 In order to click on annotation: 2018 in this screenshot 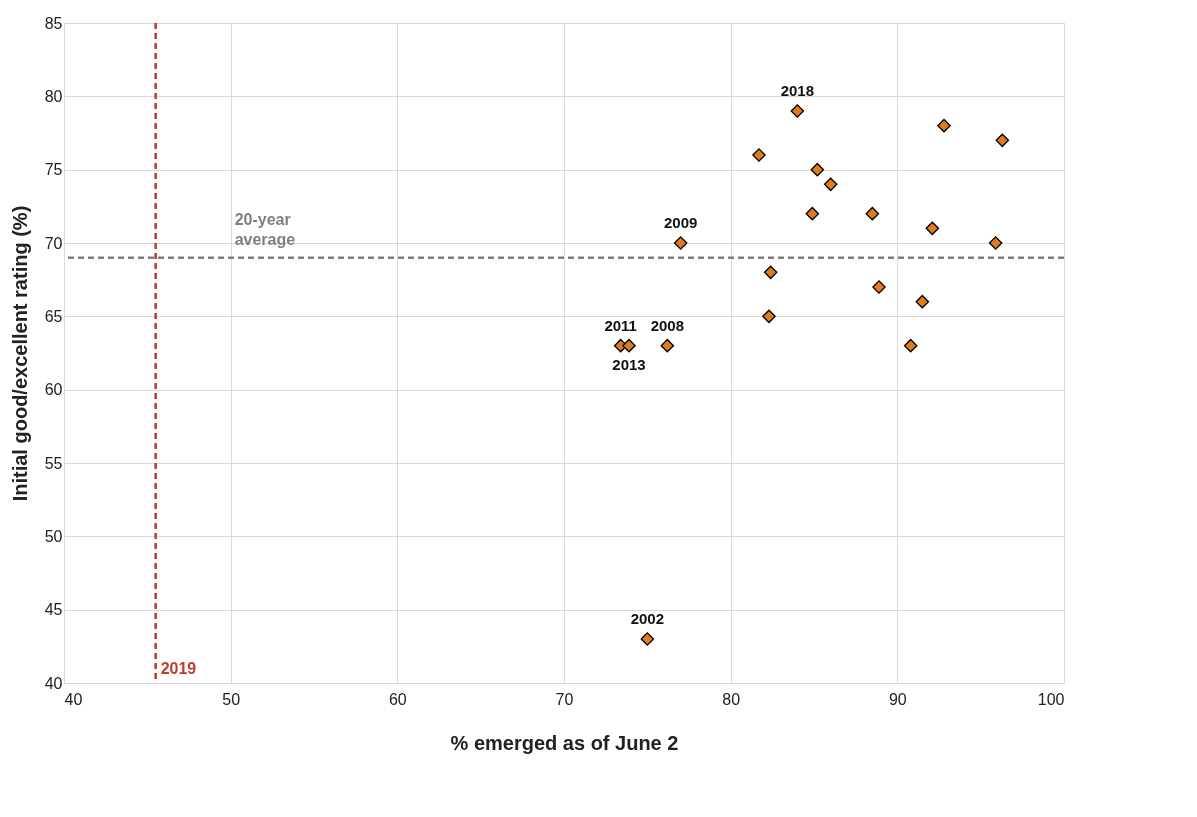, I will do `click(797, 90)`.